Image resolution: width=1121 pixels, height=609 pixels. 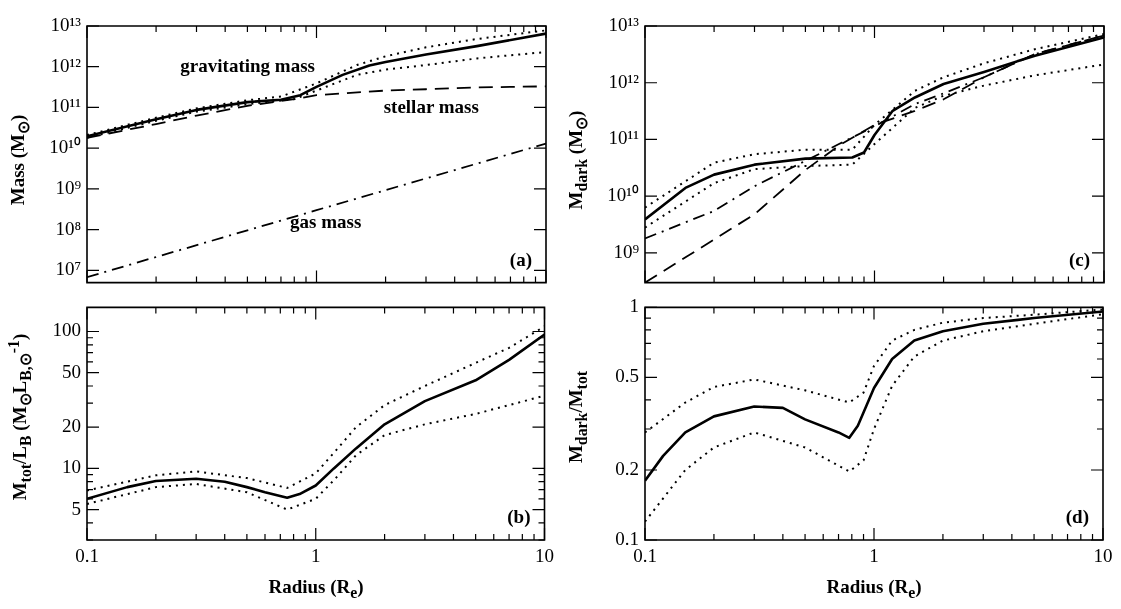 What do you see at coordinates (520, 259) in the screenshot?
I see `annotation: (a)` at bounding box center [520, 259].